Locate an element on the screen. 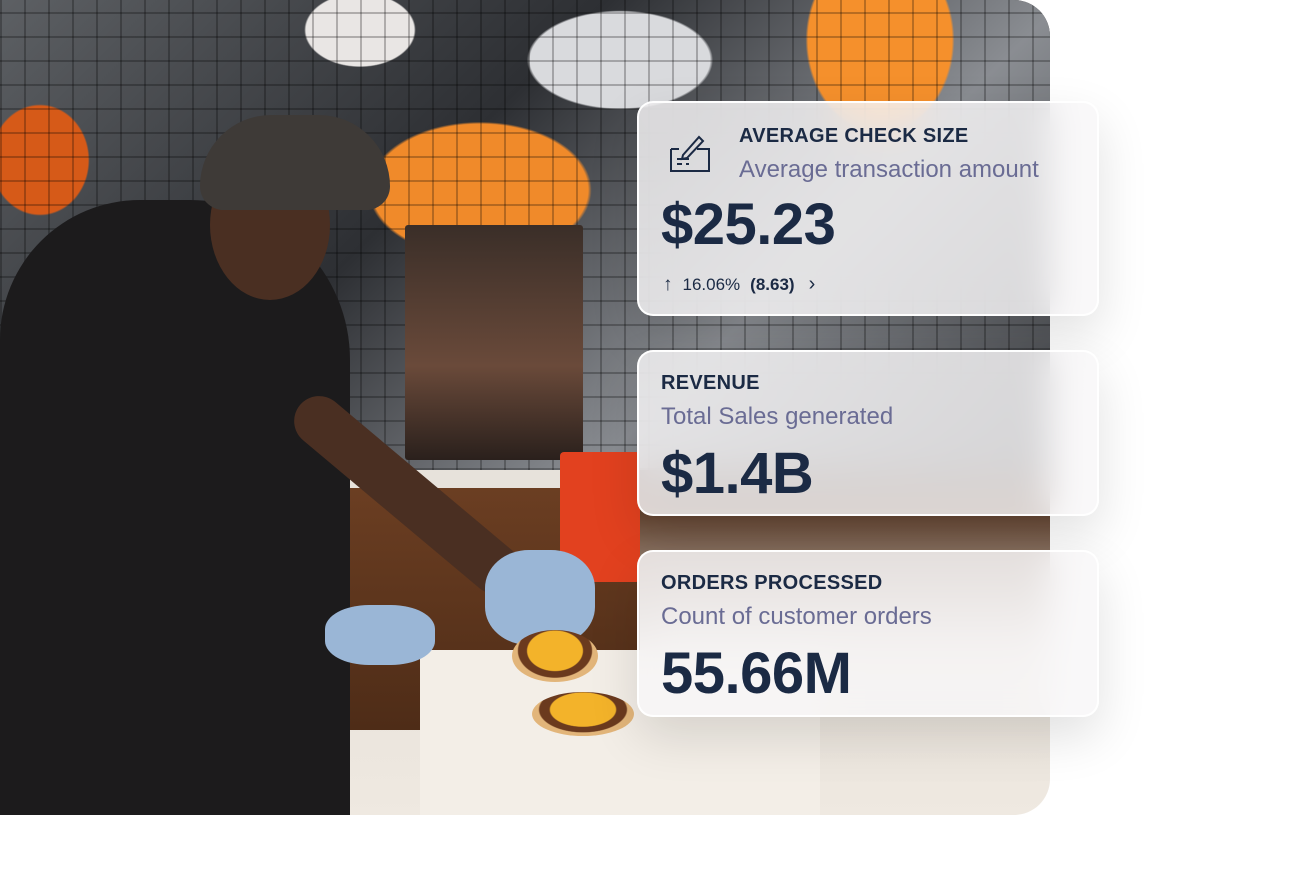  trend-row: ↑ 16.06% (8.63) › is located at coordinates (739, 284).